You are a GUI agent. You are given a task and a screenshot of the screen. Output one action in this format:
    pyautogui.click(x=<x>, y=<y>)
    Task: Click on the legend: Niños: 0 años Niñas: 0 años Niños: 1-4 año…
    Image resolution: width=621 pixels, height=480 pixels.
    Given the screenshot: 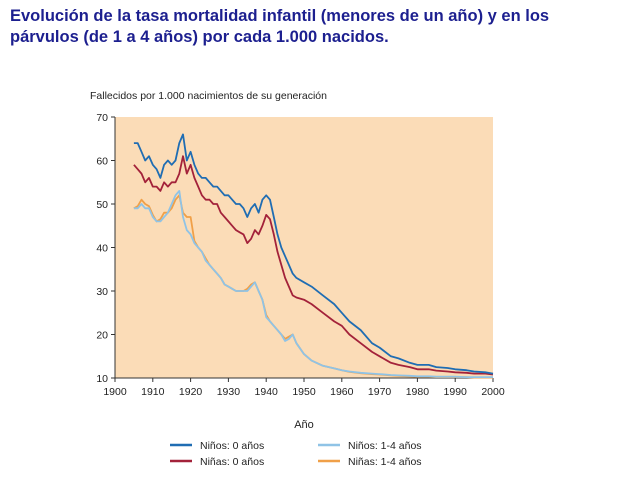 What is the action you would take?
    pyautogui.click(x=296, y=454)
    